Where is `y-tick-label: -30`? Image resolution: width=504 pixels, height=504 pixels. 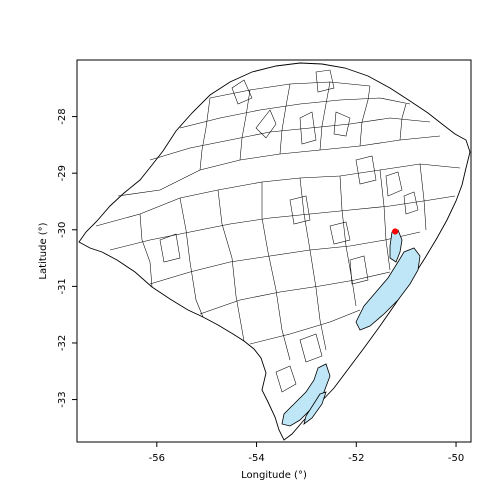 y-tick-label: -30 is located at coordinates (62, 230).